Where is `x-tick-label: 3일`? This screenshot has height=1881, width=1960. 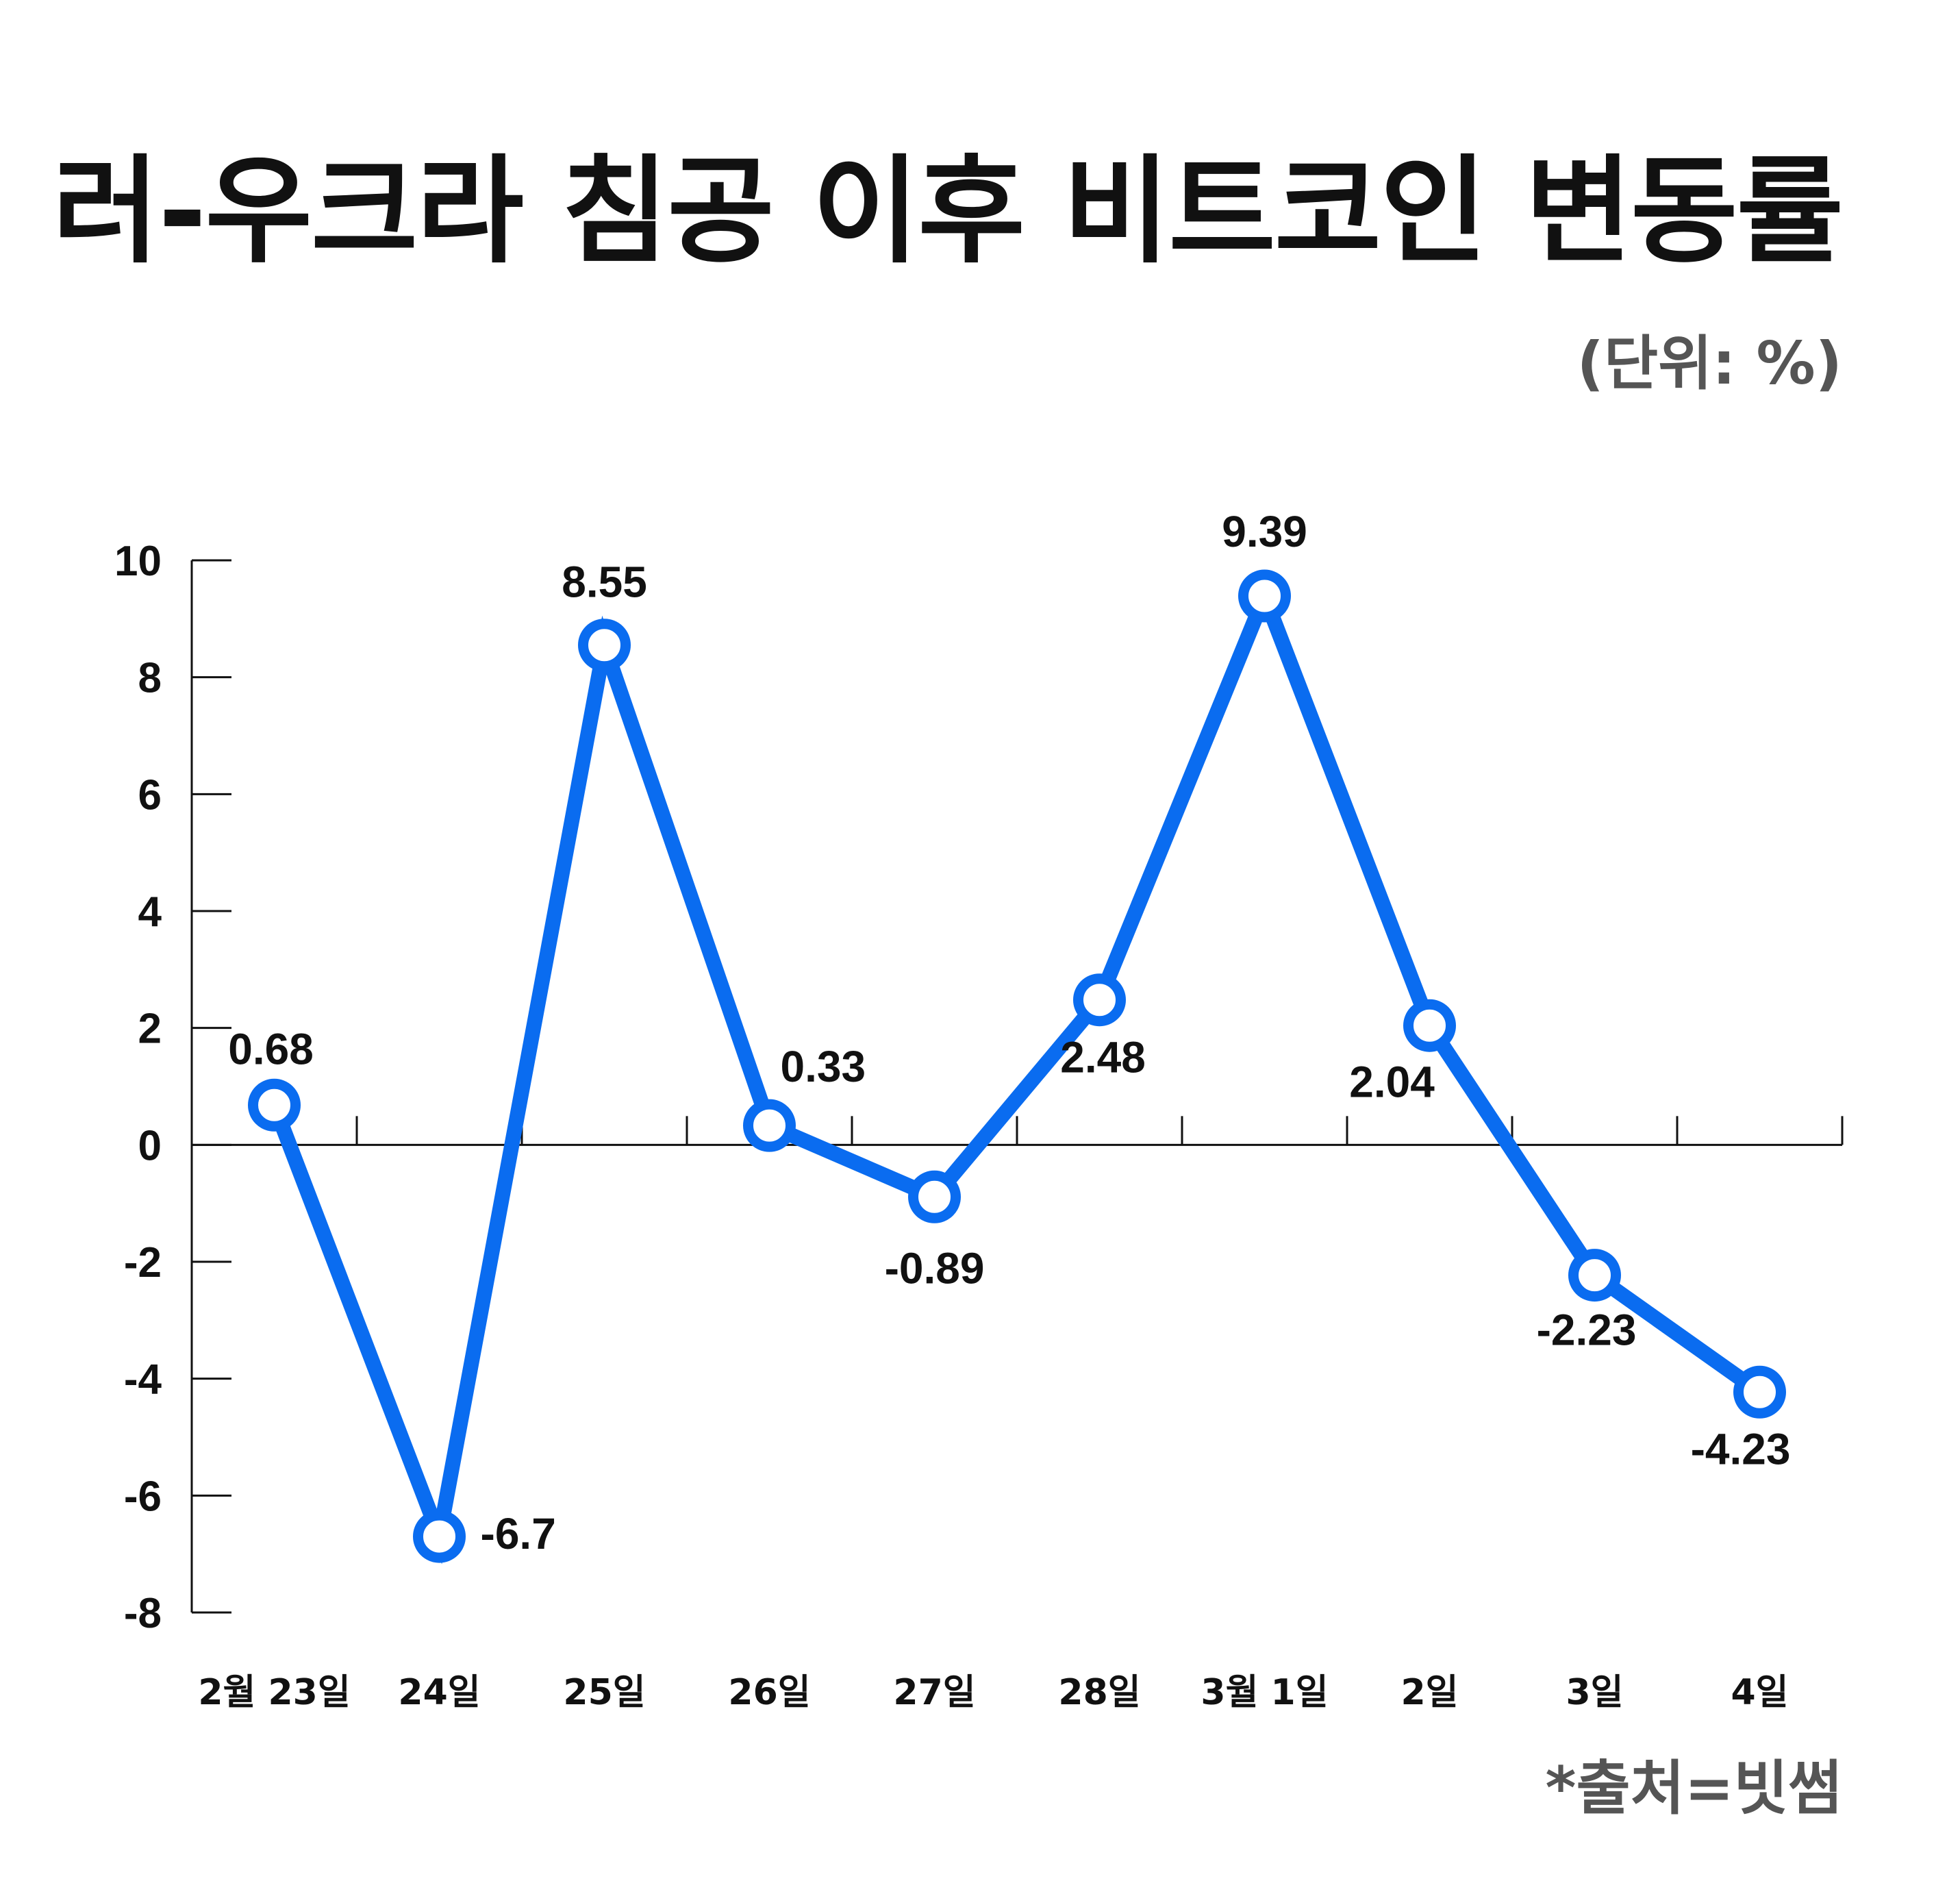
x-tick-label: 3일 is located at coordinates (1595, 1692).